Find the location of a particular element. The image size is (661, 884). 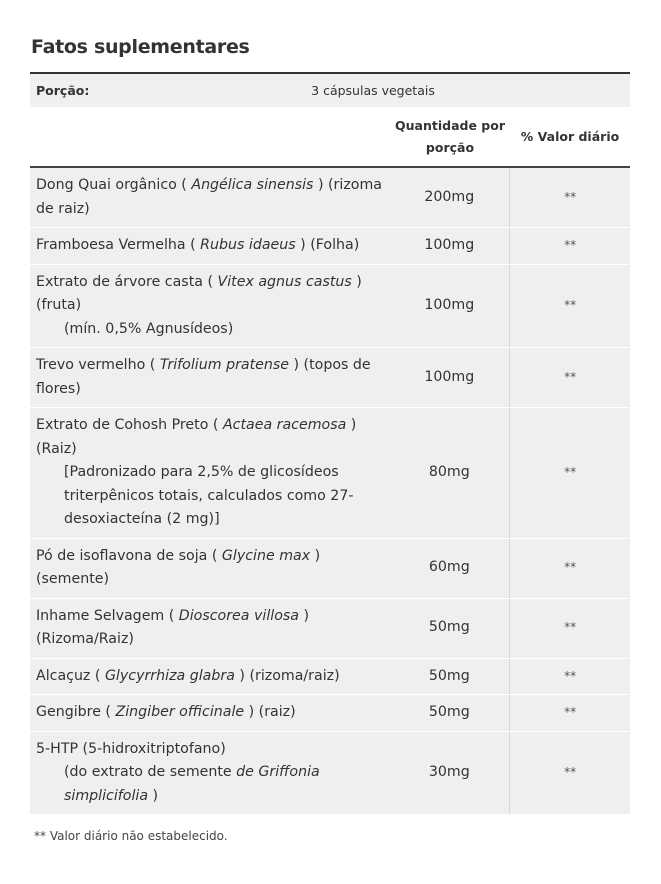

ingredient-name: Gengibre ( Zingiber officinale ) (raiz) is located at coordinates (209, 713).